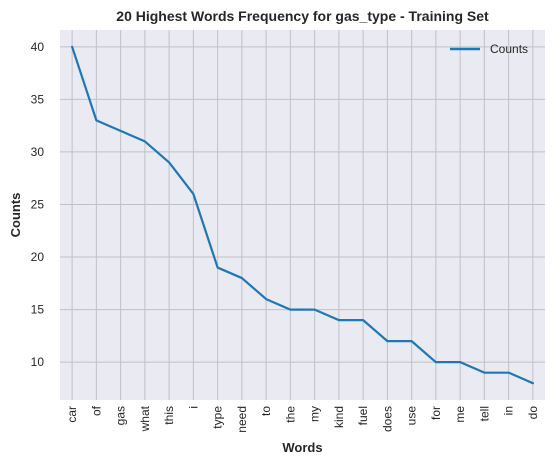  What do you see at coordinates (509, 410) in the screenshot?
I see `x-tick-label: in` at bounding box center [509, 410].